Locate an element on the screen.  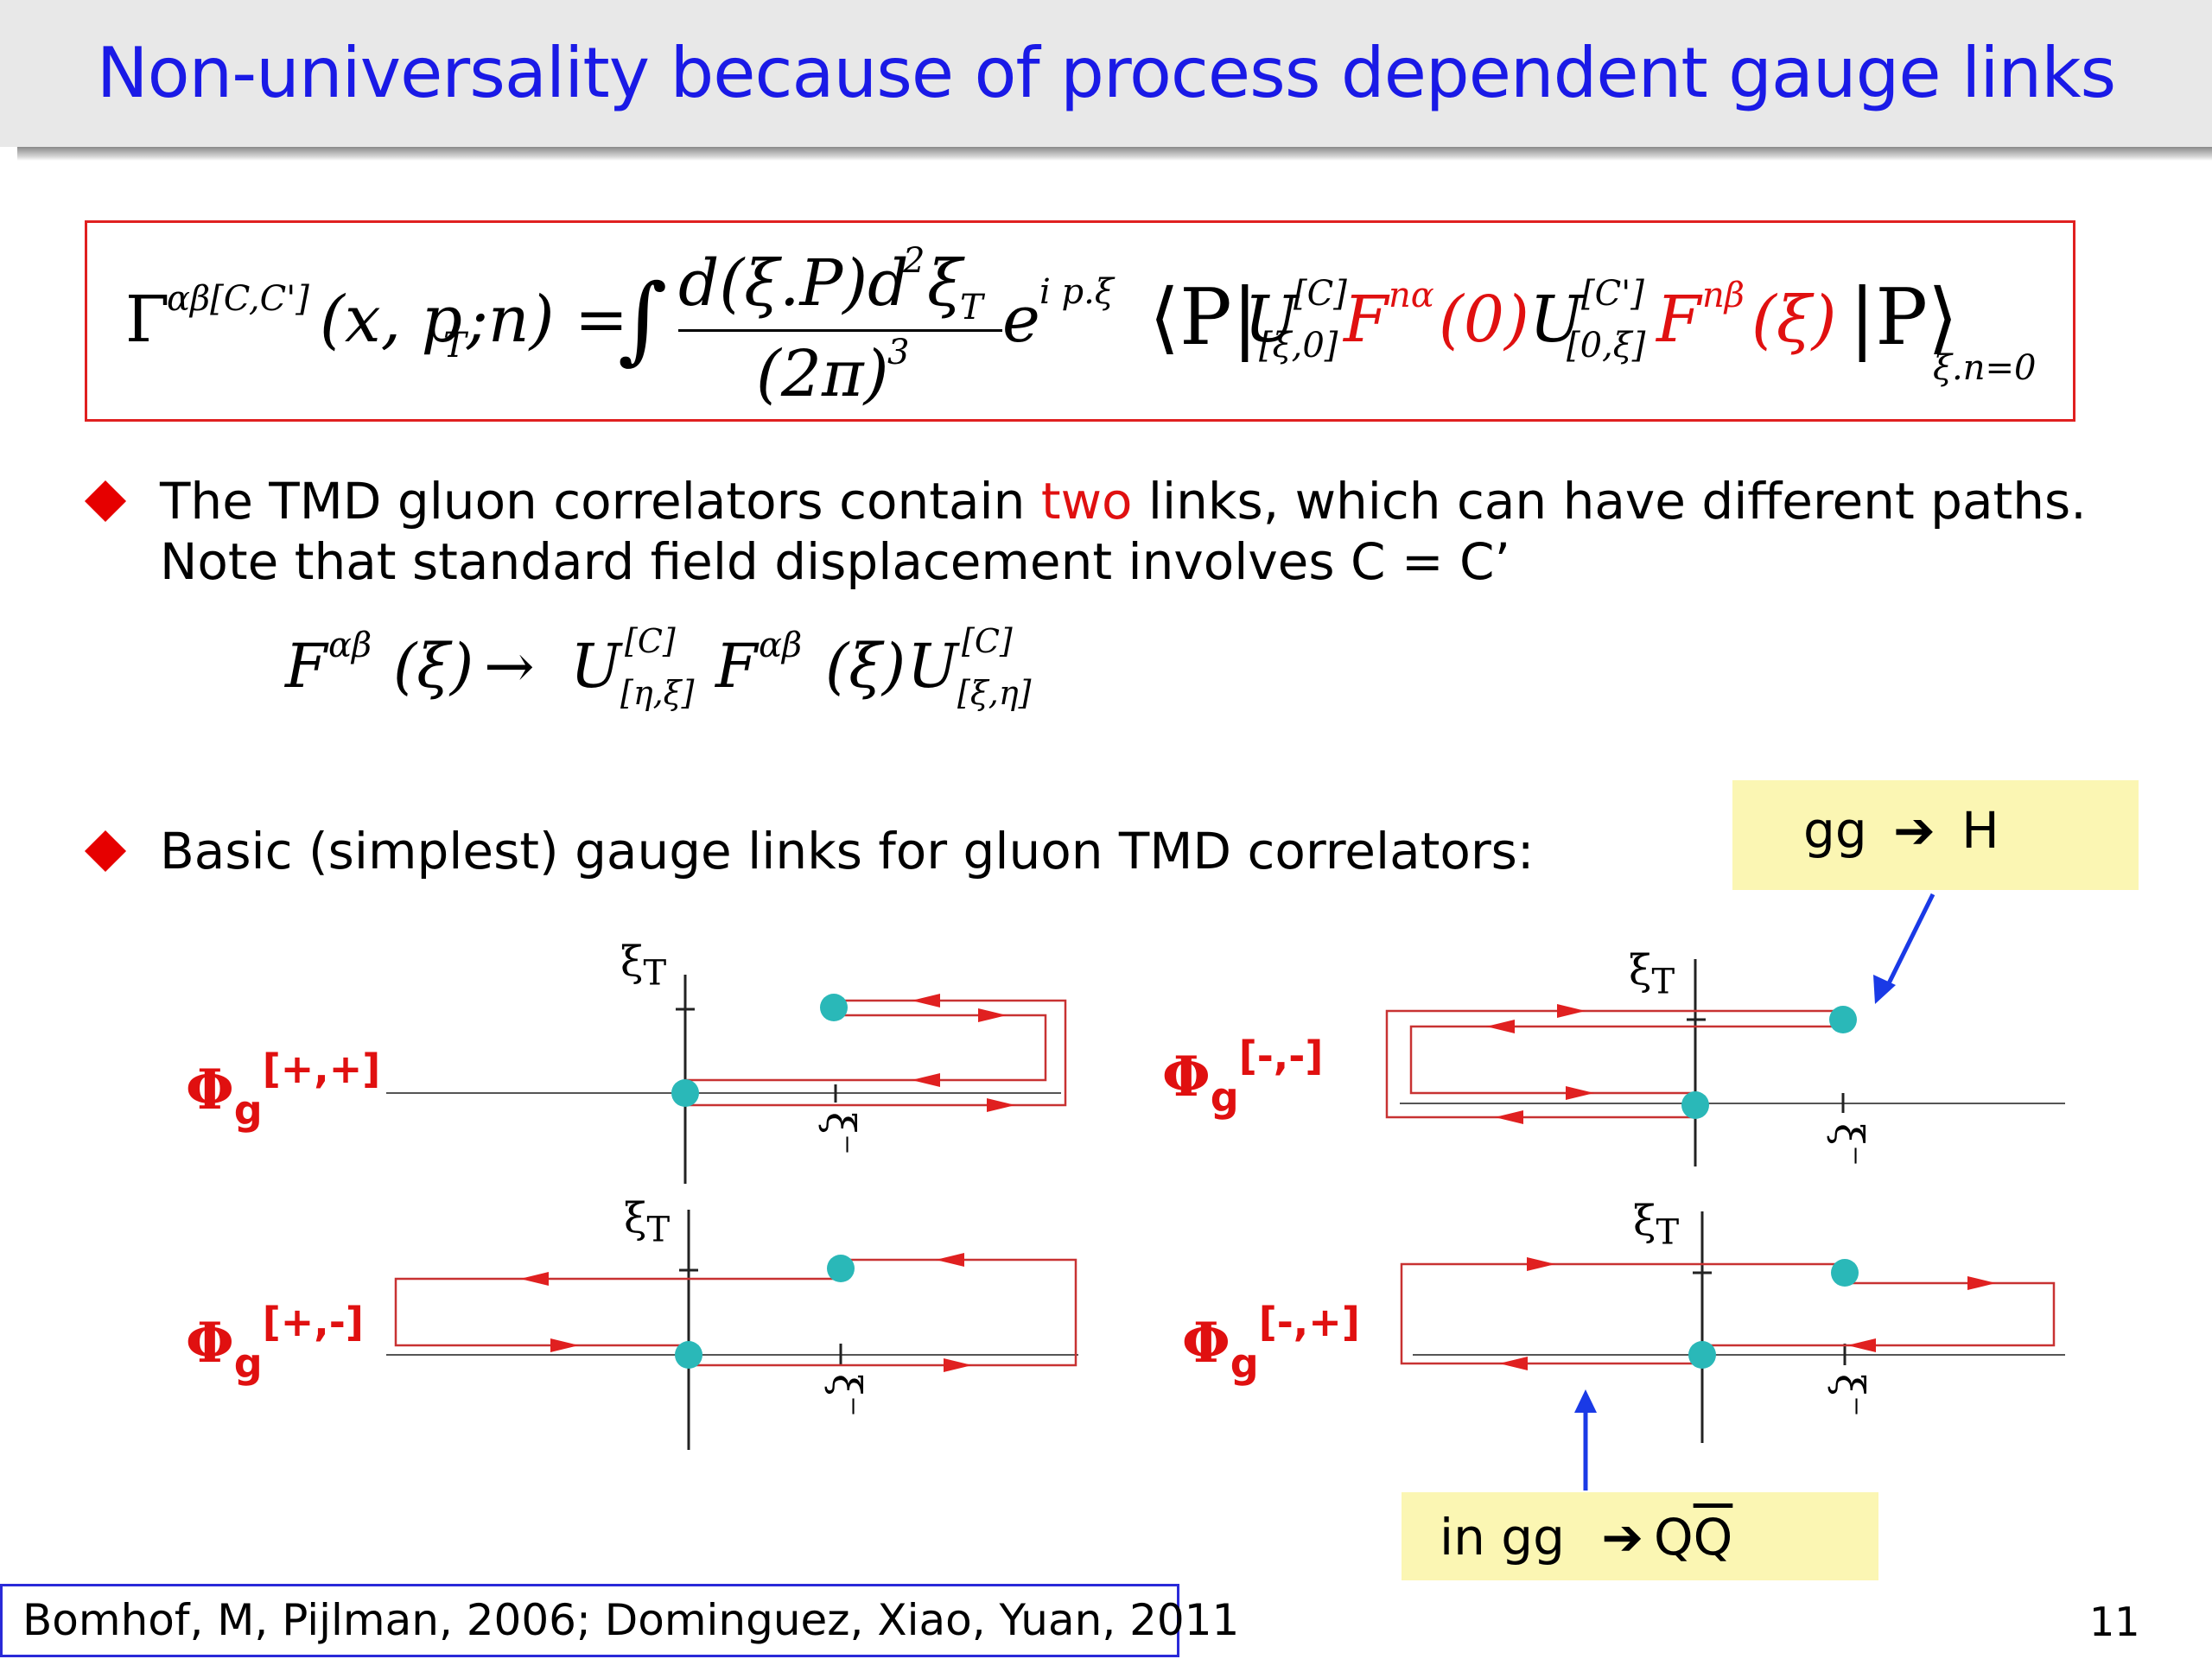
link-u2-sub: [0,ξ] is located at coordinates (1606, 345).